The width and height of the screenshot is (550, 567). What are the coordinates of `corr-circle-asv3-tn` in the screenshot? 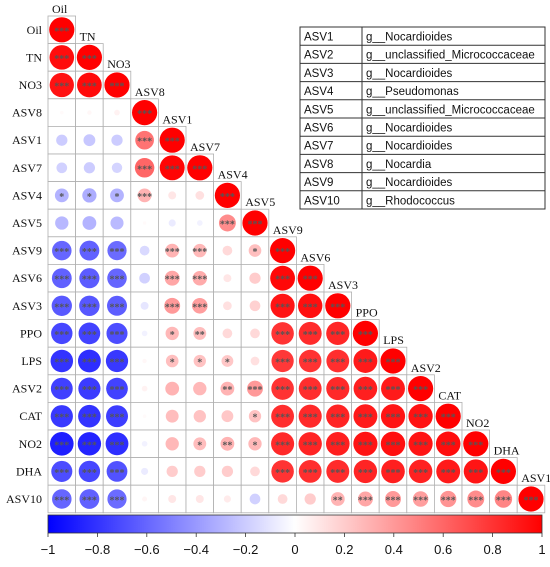 It's located at (89, 306).